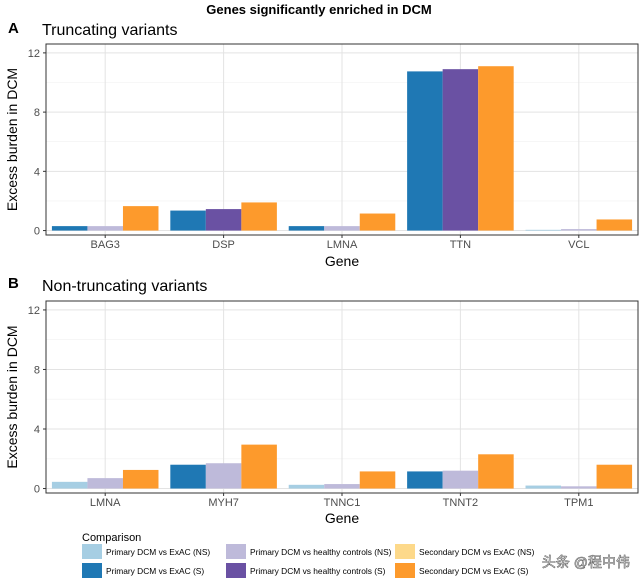 The height and width of the screenshot is (585, 640). What do you see at coordinates (109, 30) in the screenshot?
I see `panel-title: Truncating variants` at bounding box center [109, 30].